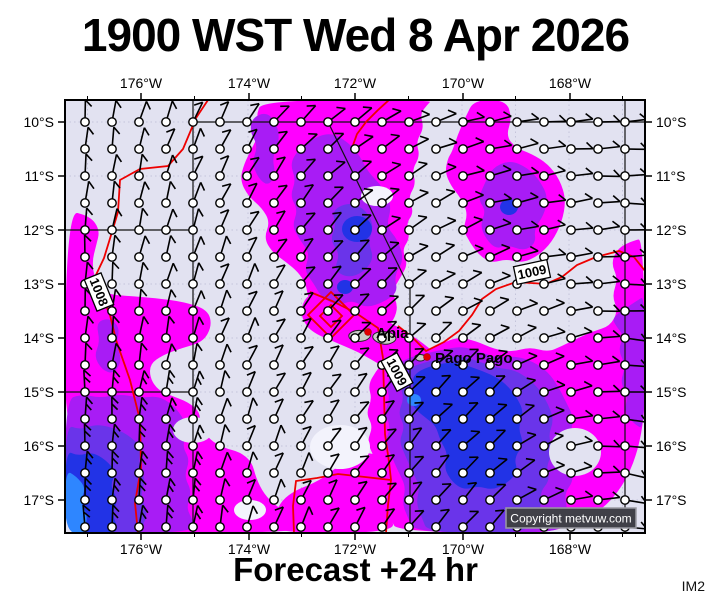 The height and width of the screenshot is (600, 711). What do you see at coordinates (427, 357) in the screenshot?
I see `city-dot` at bounding box center [427, 357].